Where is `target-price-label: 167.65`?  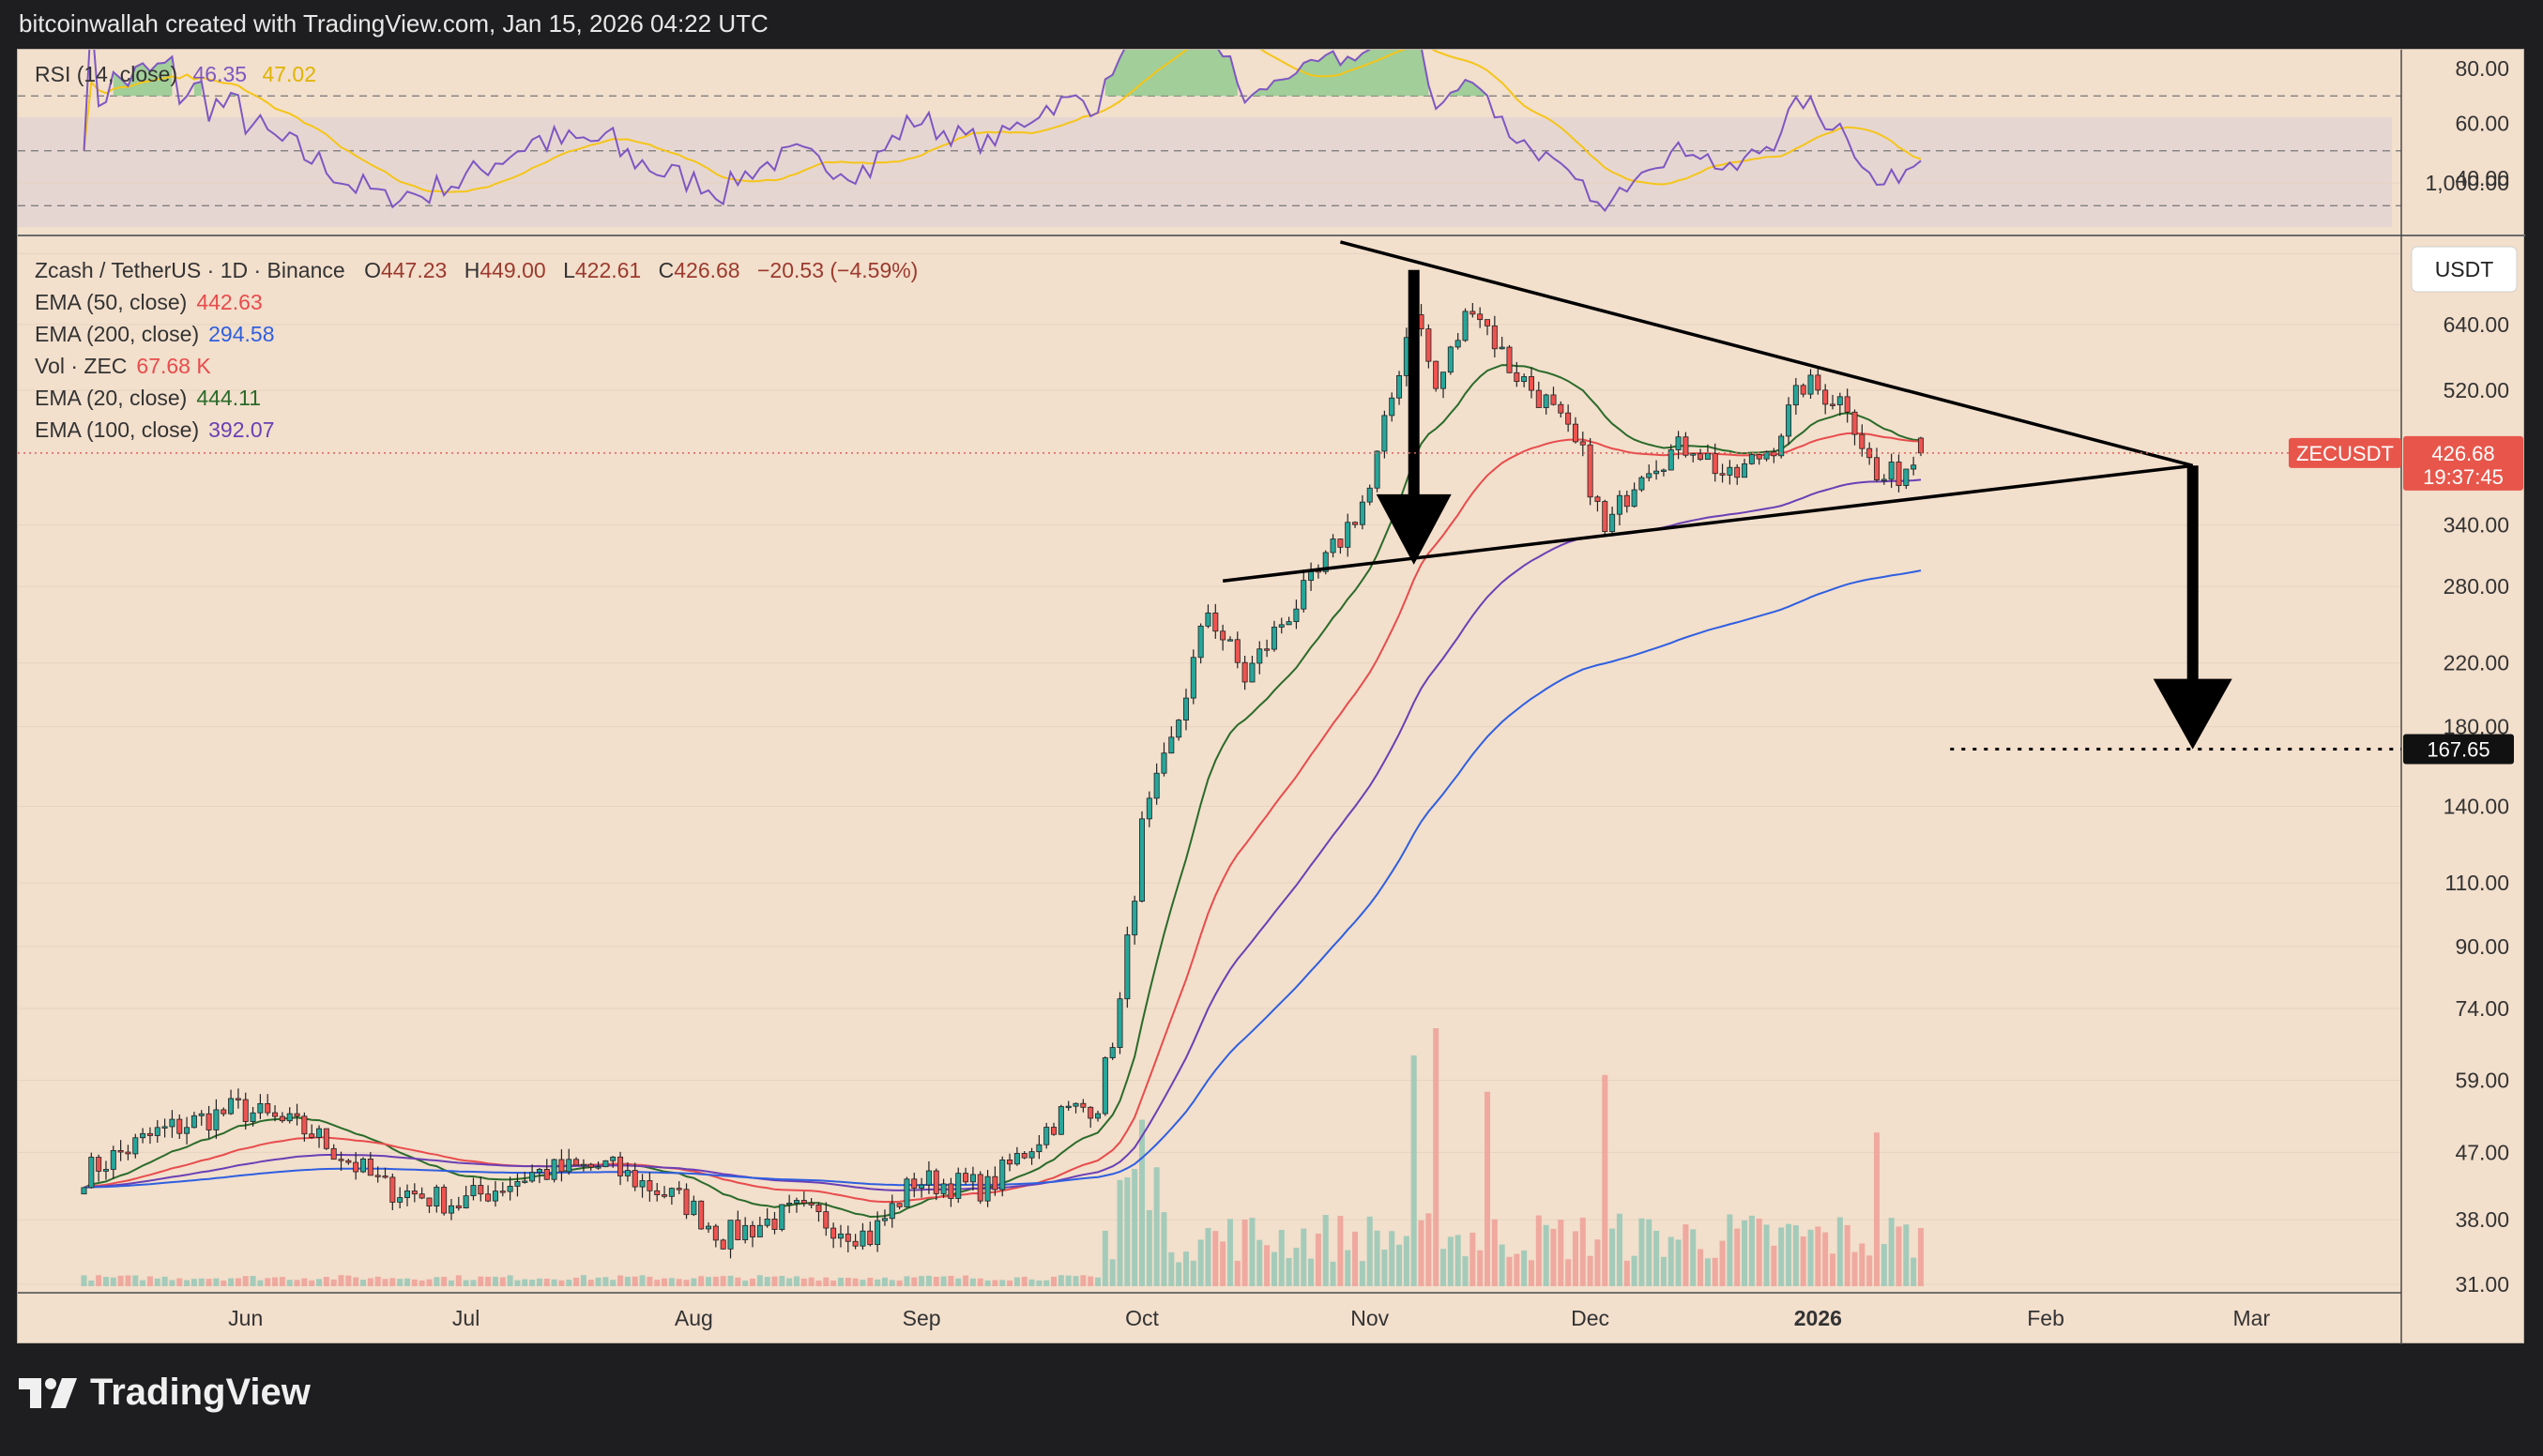 target-price-label: 167.65 is located at coordinates (2458, 750).